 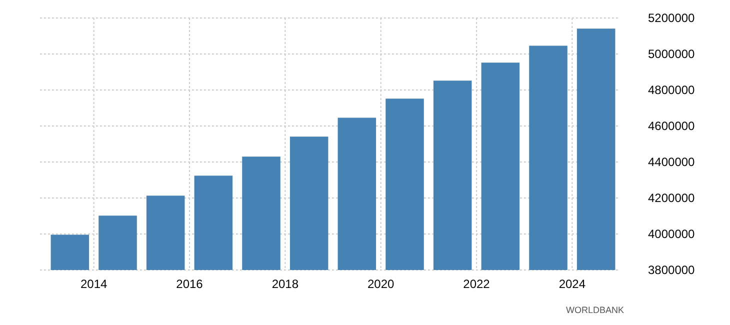 What do you see at coordinates (672, 162) in the screenshot?
I see `y-tick-label: 4400000` at bounding box center [672, 162].